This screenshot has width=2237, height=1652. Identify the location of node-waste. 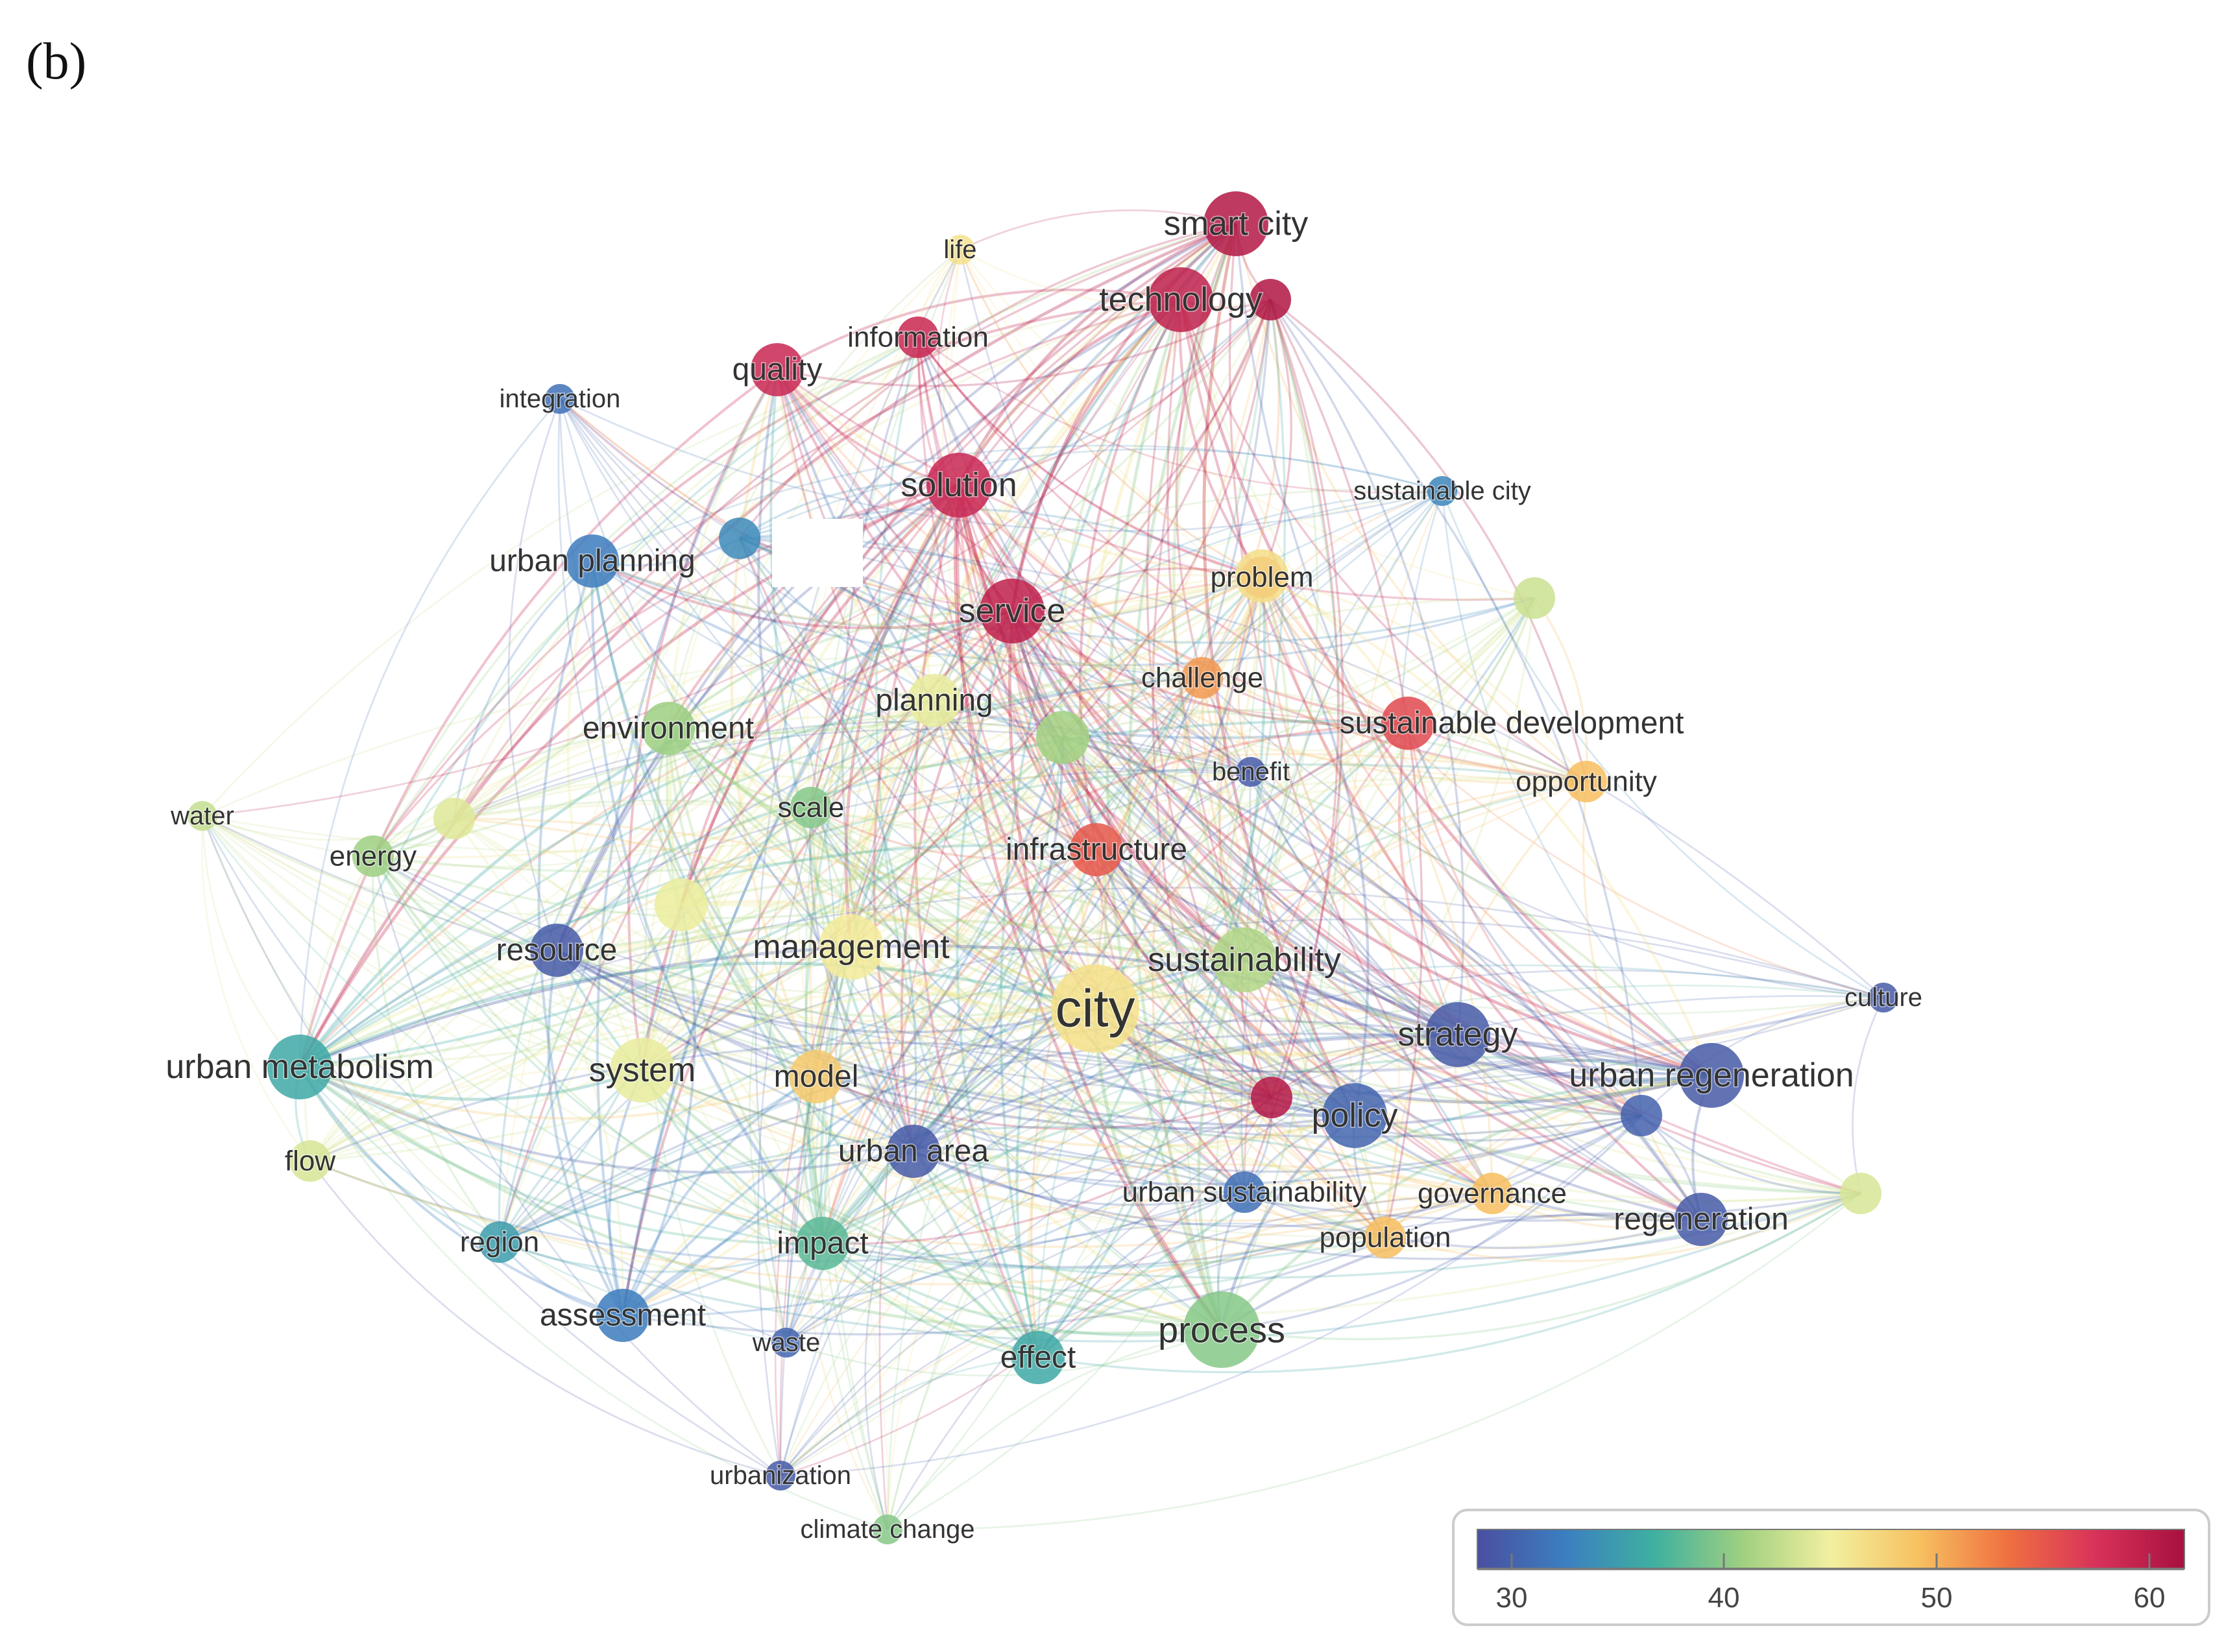
(786, 1343).